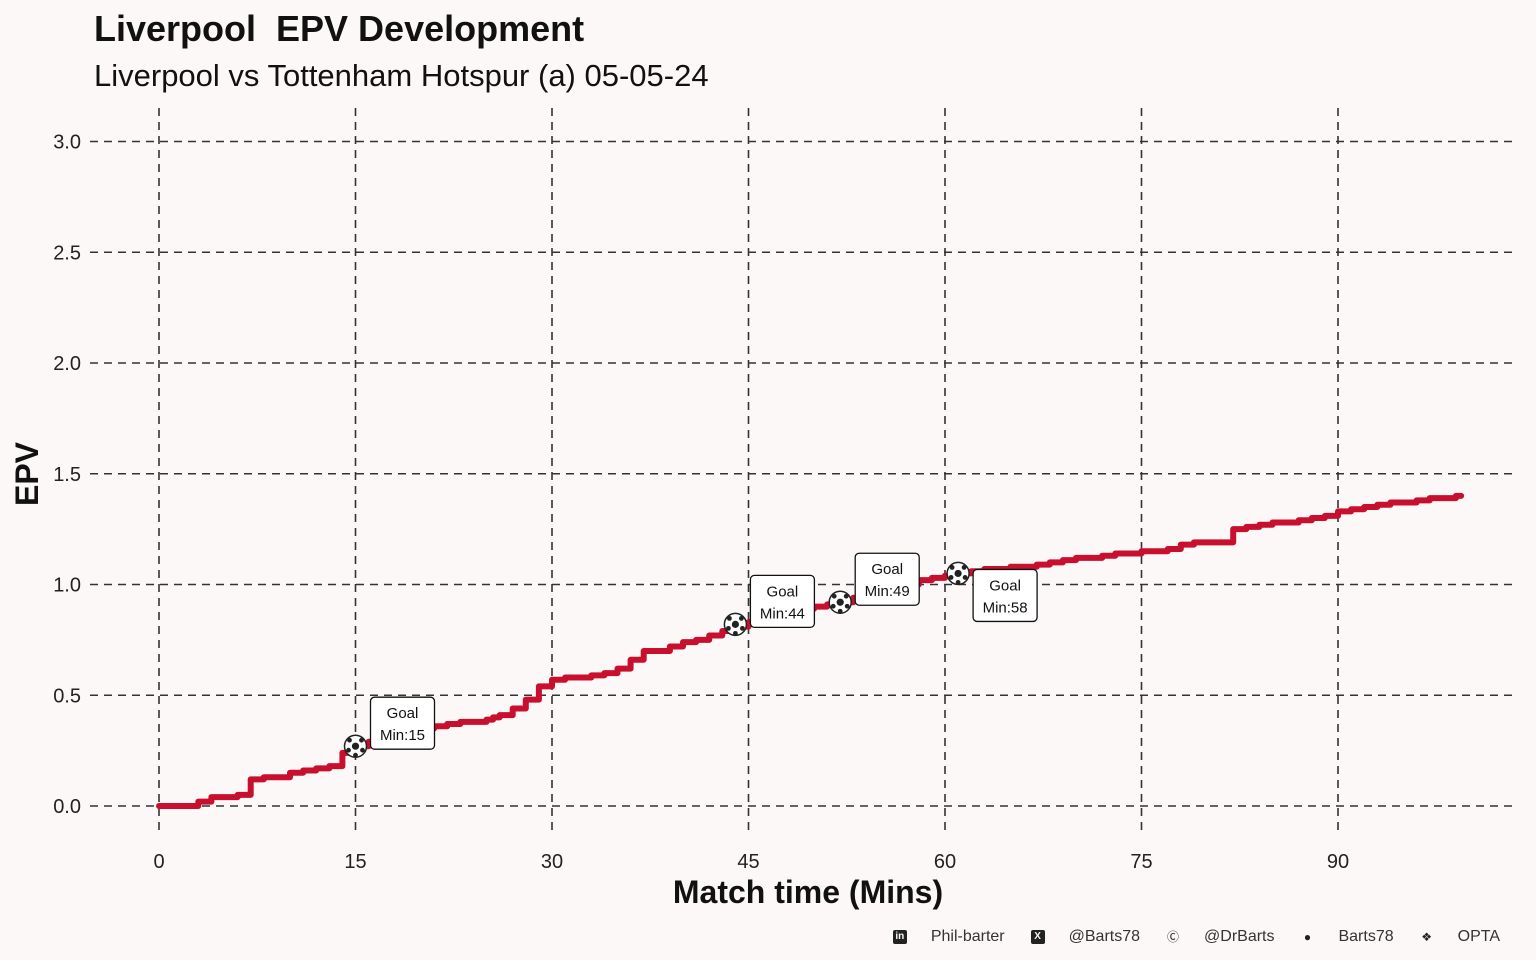 The height and width of the screenshot is (960, 1536). What do you see at coordinates (690, 655) in the screenshot?
I see `annotations-layer: Goal Min:15 Goal Min:44 Goal Min:49 Goal Min:58` at bounding box center [690, 655].